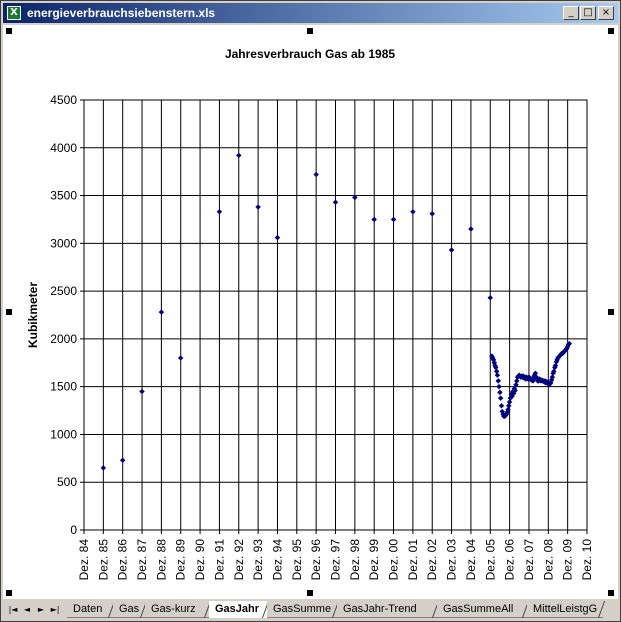 This screenshot has width=621, height=622. What do you see at coordinates (63, 339) in the screenshot?
I see `y-tick-label: 2000` at bounding box center [63, 339].